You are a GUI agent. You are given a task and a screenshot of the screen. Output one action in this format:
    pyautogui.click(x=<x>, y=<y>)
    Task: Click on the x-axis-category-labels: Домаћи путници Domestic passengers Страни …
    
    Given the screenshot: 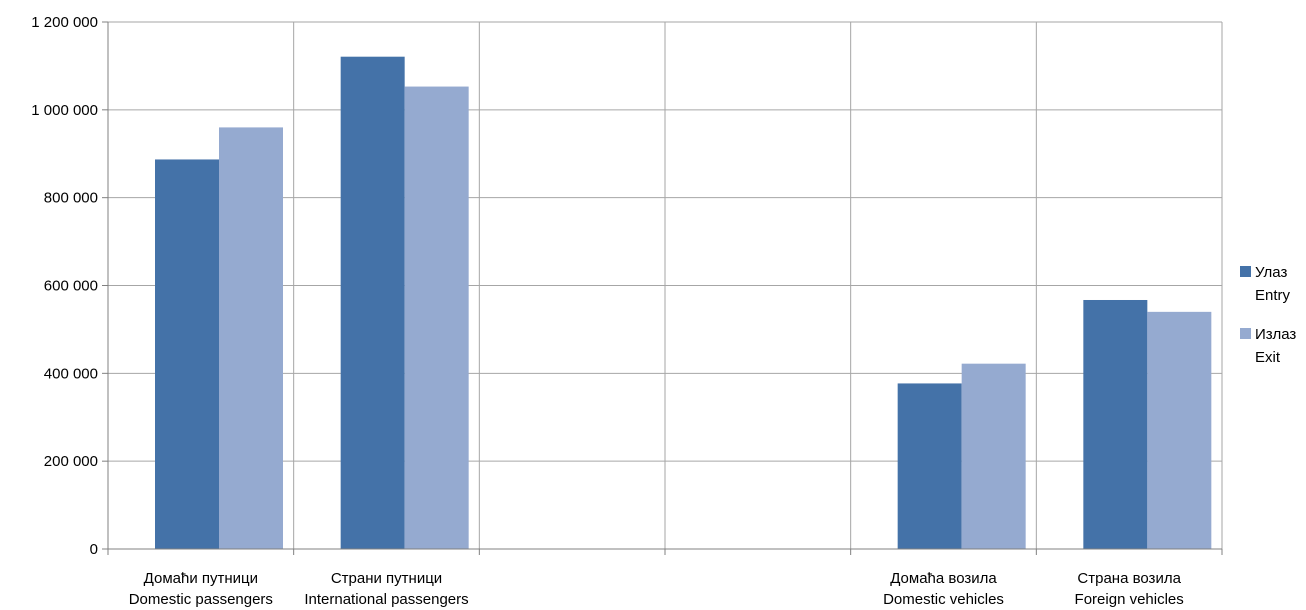 What is the action you would take?
    pyautogui.click(x=656, y=589)
    